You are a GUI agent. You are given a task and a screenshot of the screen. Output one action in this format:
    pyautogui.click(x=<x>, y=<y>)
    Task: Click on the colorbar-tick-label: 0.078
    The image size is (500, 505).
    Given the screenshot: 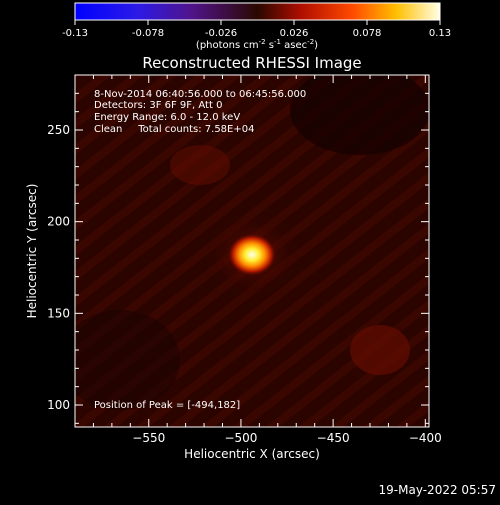 What is the action you would take?
    pyautogui.click(x=367, y=33)
    